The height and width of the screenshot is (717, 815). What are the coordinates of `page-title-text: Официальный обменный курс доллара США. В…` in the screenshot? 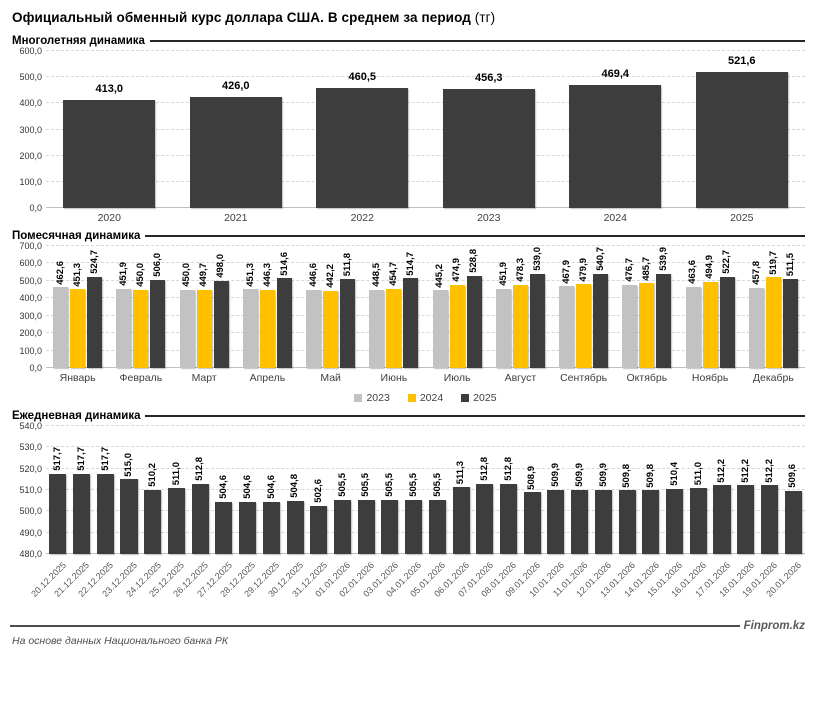 It's located at (241, 17).